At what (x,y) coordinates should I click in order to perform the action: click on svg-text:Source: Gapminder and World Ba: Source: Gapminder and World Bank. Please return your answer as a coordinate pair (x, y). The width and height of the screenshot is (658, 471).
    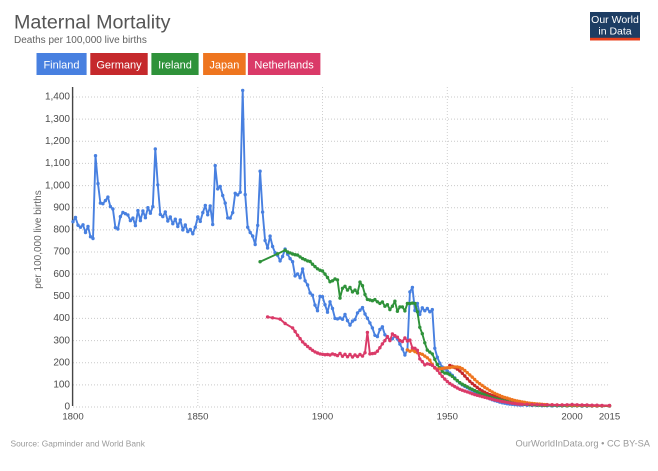
    Looking at the image, I should click on (78, 444).